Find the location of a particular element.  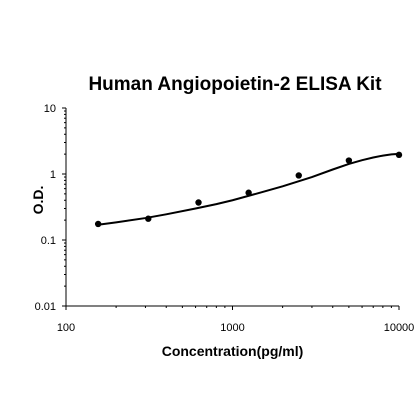

x-tick-label: 10000 is located at coordinates (399, 328).